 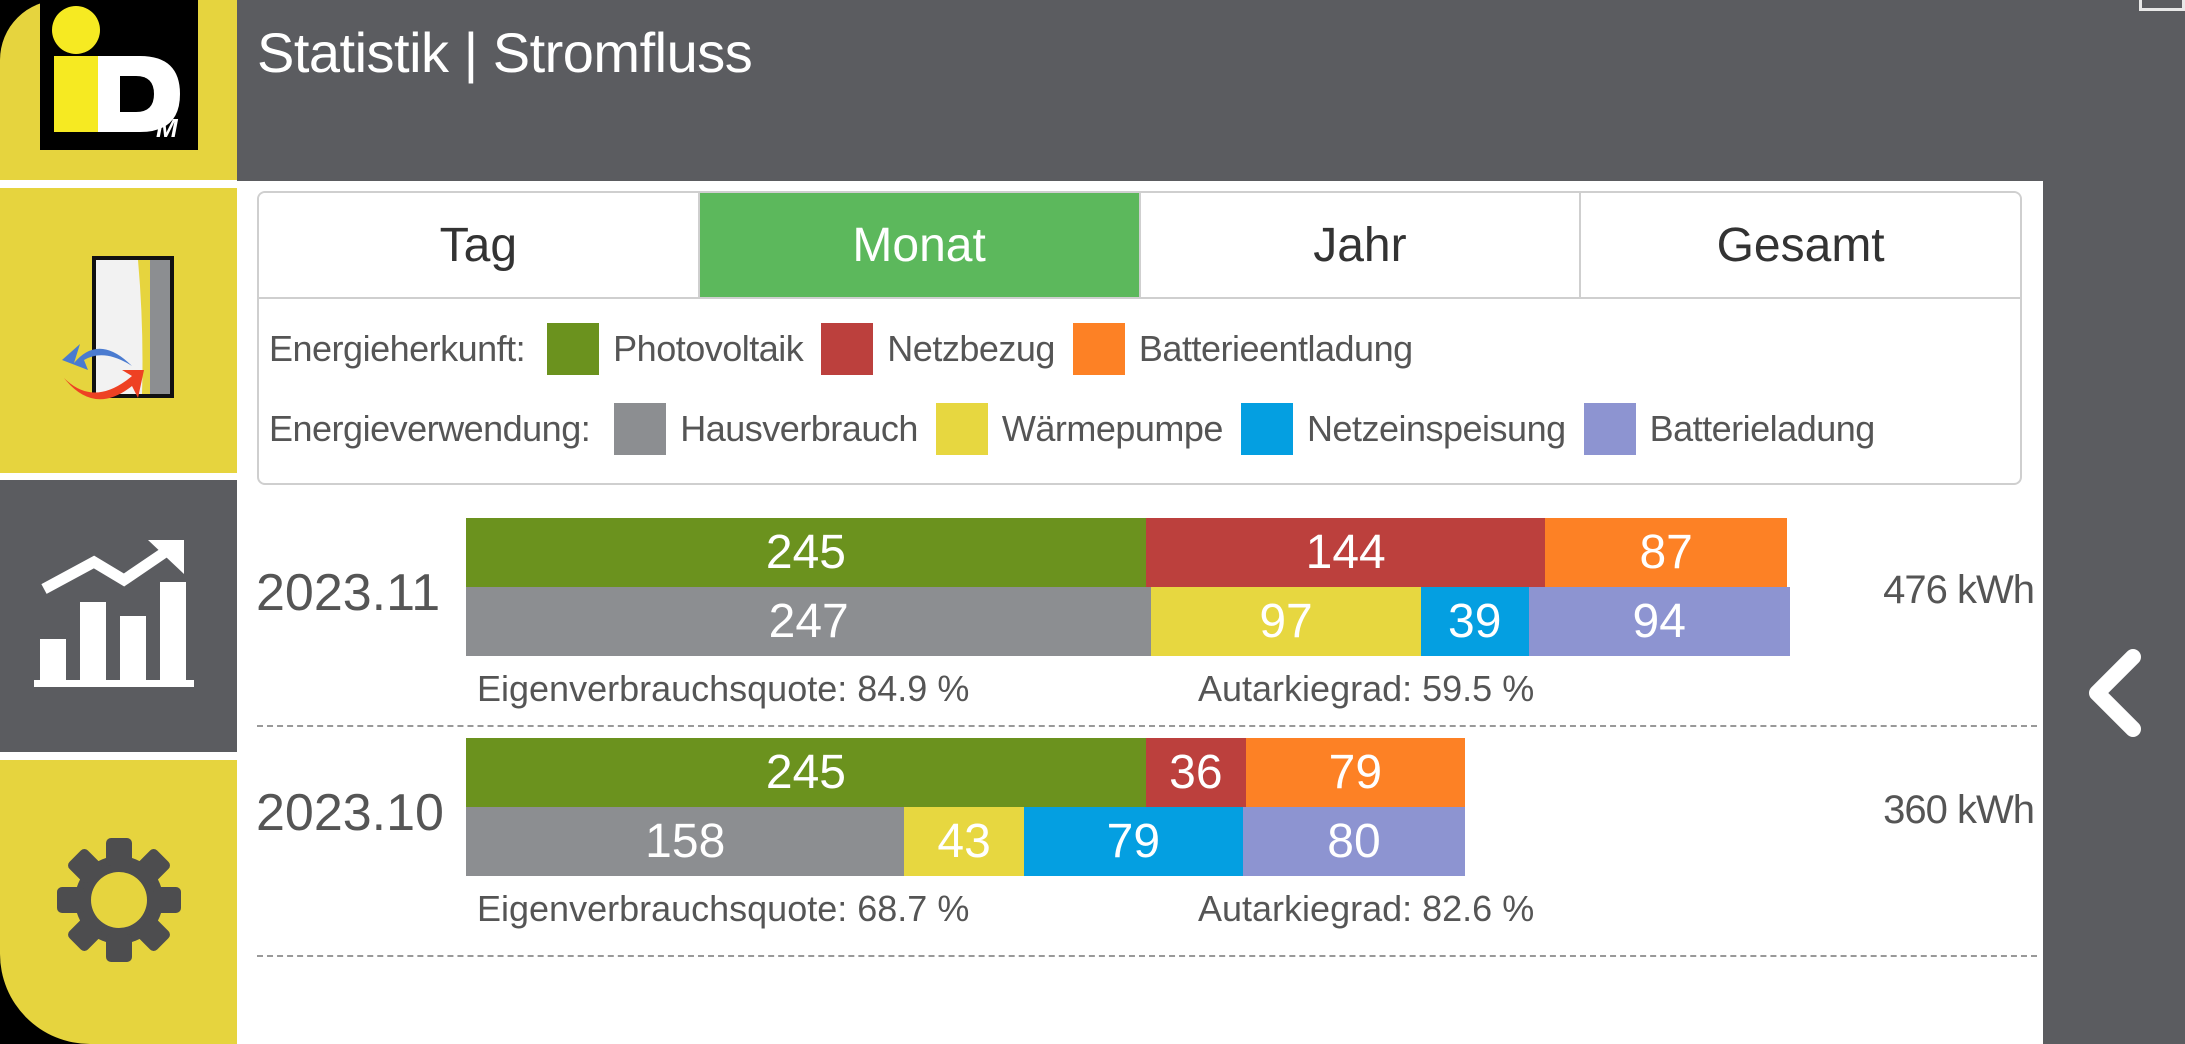 I want to click on origin-bar: 245 36 79, so click(x=965, y=772).